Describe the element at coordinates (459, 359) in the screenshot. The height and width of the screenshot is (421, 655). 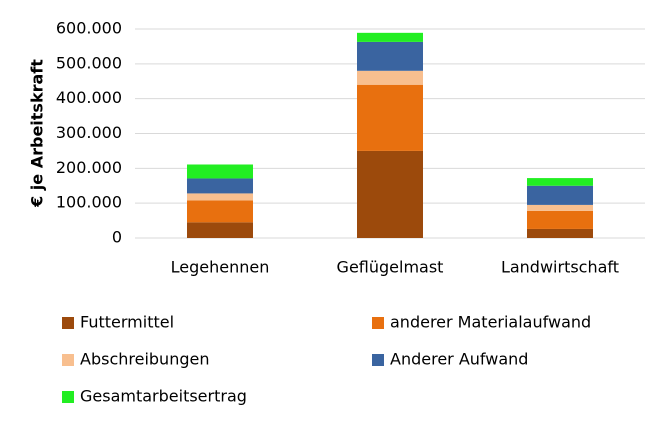
I see `legend-label: Anderer Aufwand` at that location.